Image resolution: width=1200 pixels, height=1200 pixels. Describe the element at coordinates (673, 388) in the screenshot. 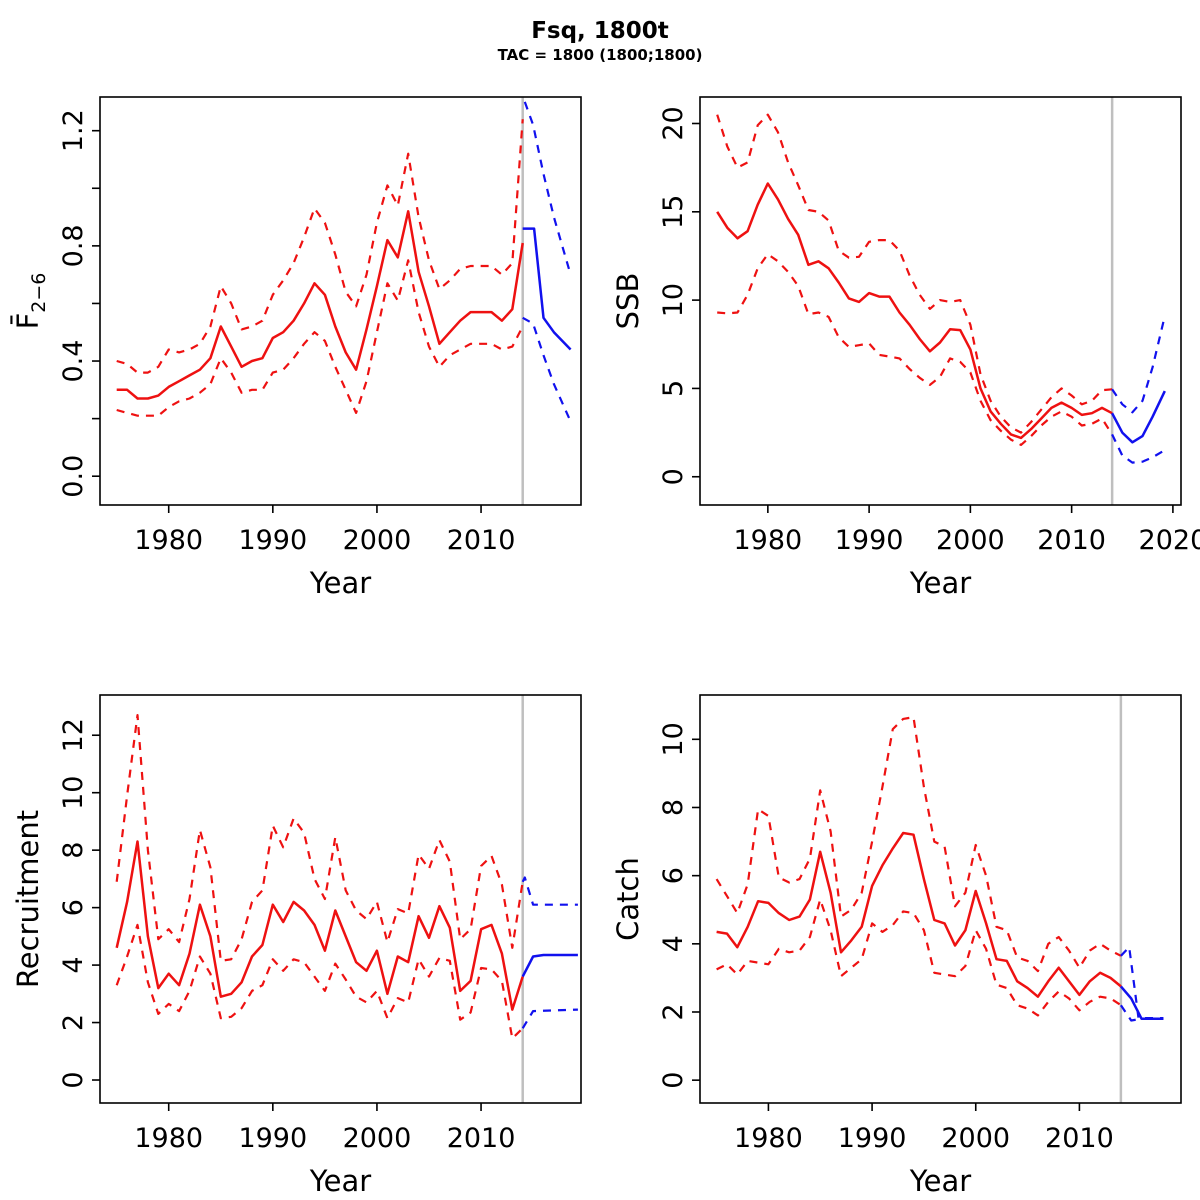

I see `y-tick-label: 5` at that location.